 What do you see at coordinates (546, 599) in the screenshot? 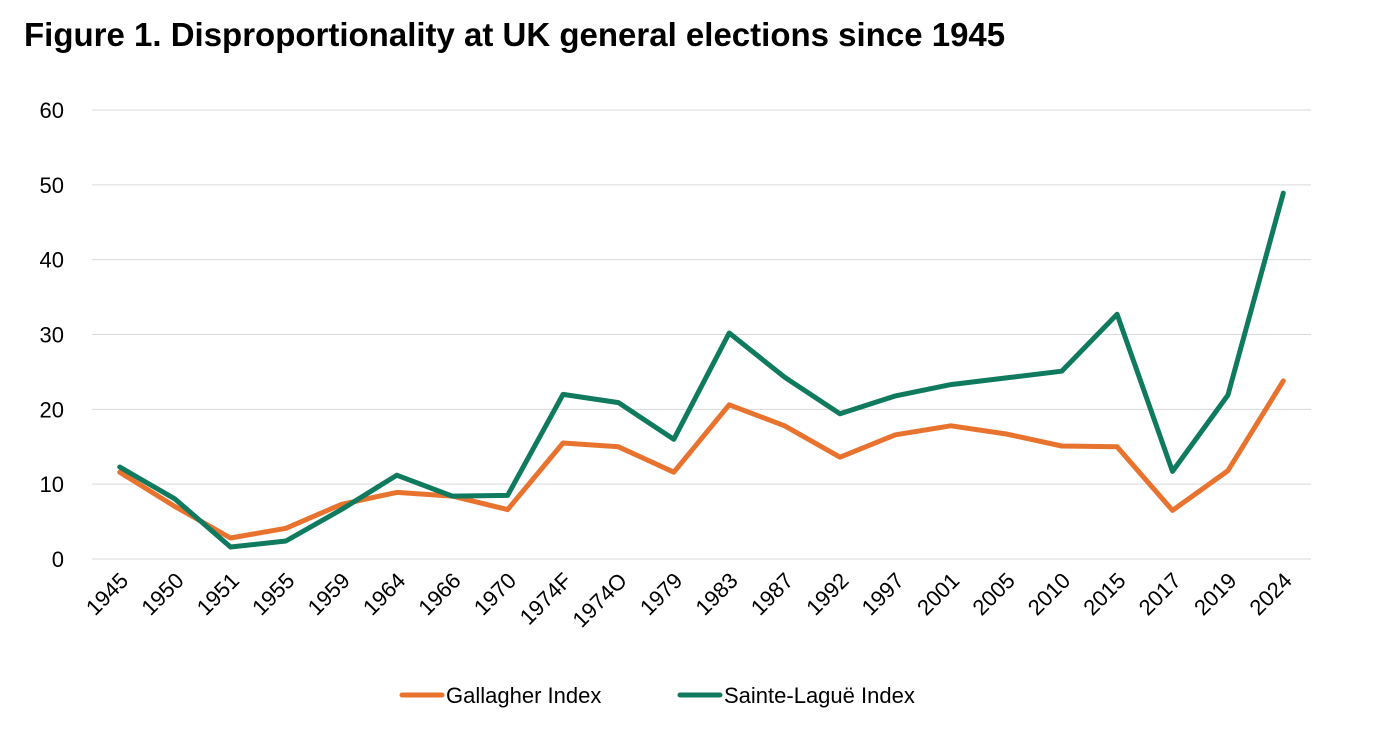
I see `x-tick-label: 1974F` at bounding box center [546, 599].